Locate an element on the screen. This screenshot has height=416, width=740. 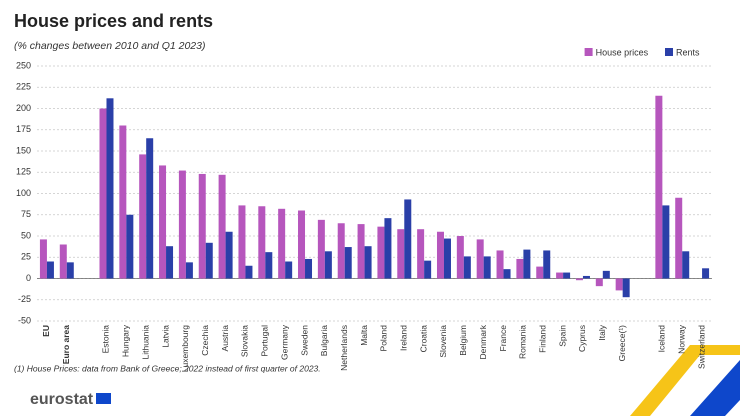
y-tick-label: 100 is located at coordinates (23, 193).